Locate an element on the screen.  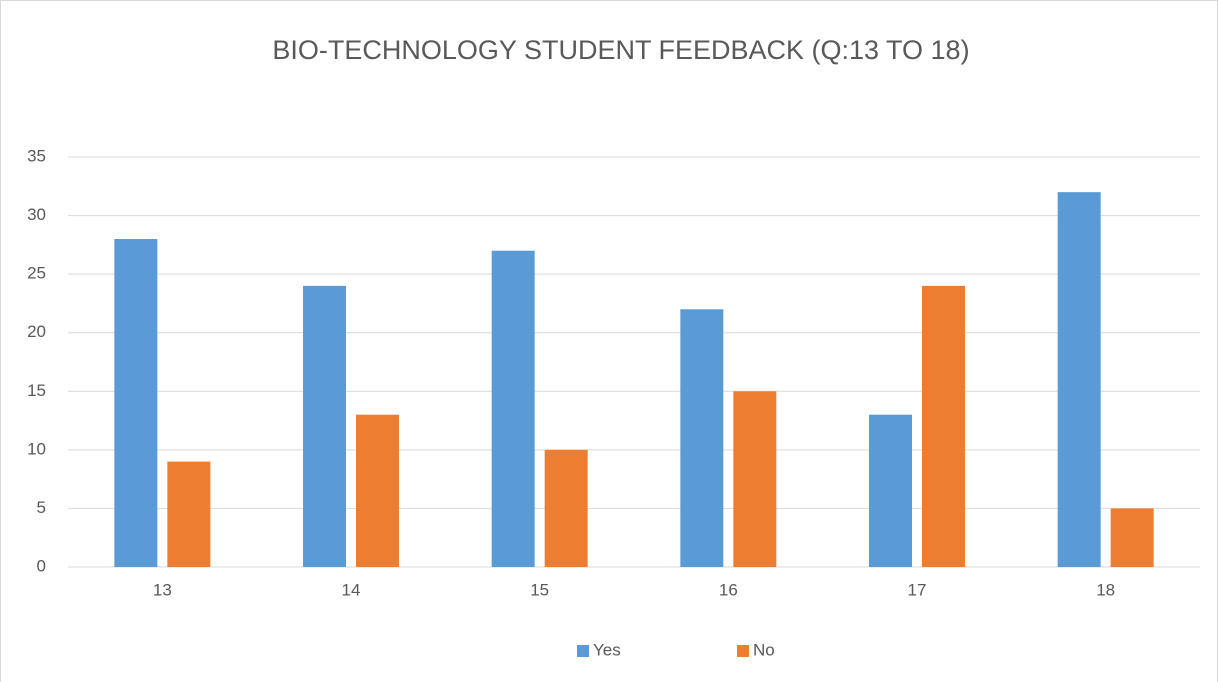
y-tick-label: 0 is located at coordinates (41, 565).